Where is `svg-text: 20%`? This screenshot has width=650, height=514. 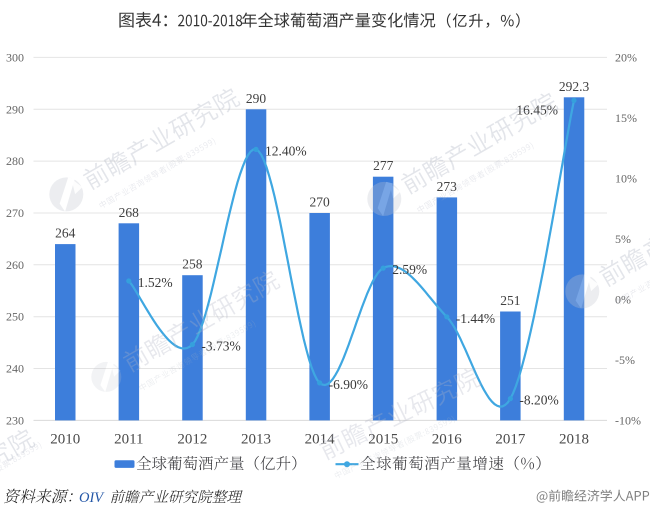 svg-text: 20% is located at coordinates (626, 57).